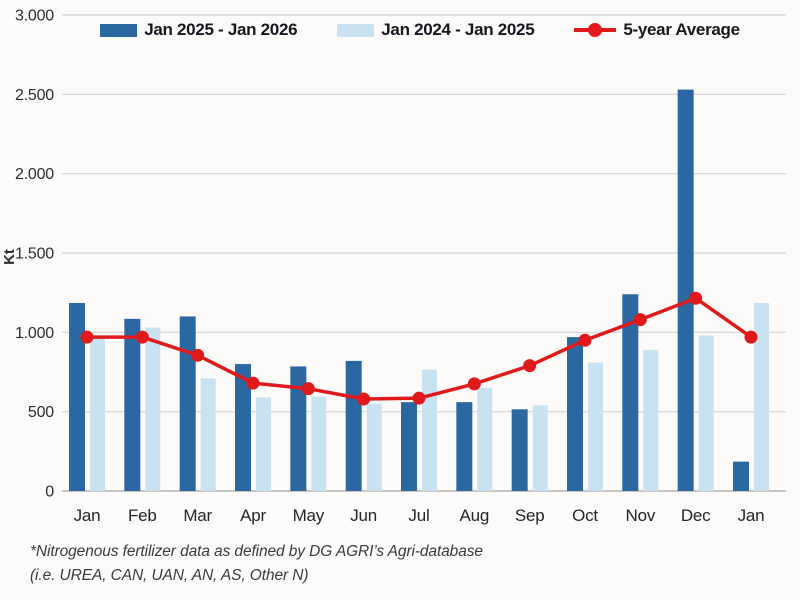  I want to click on y-tick-label: 3.000, so click(34, 16).